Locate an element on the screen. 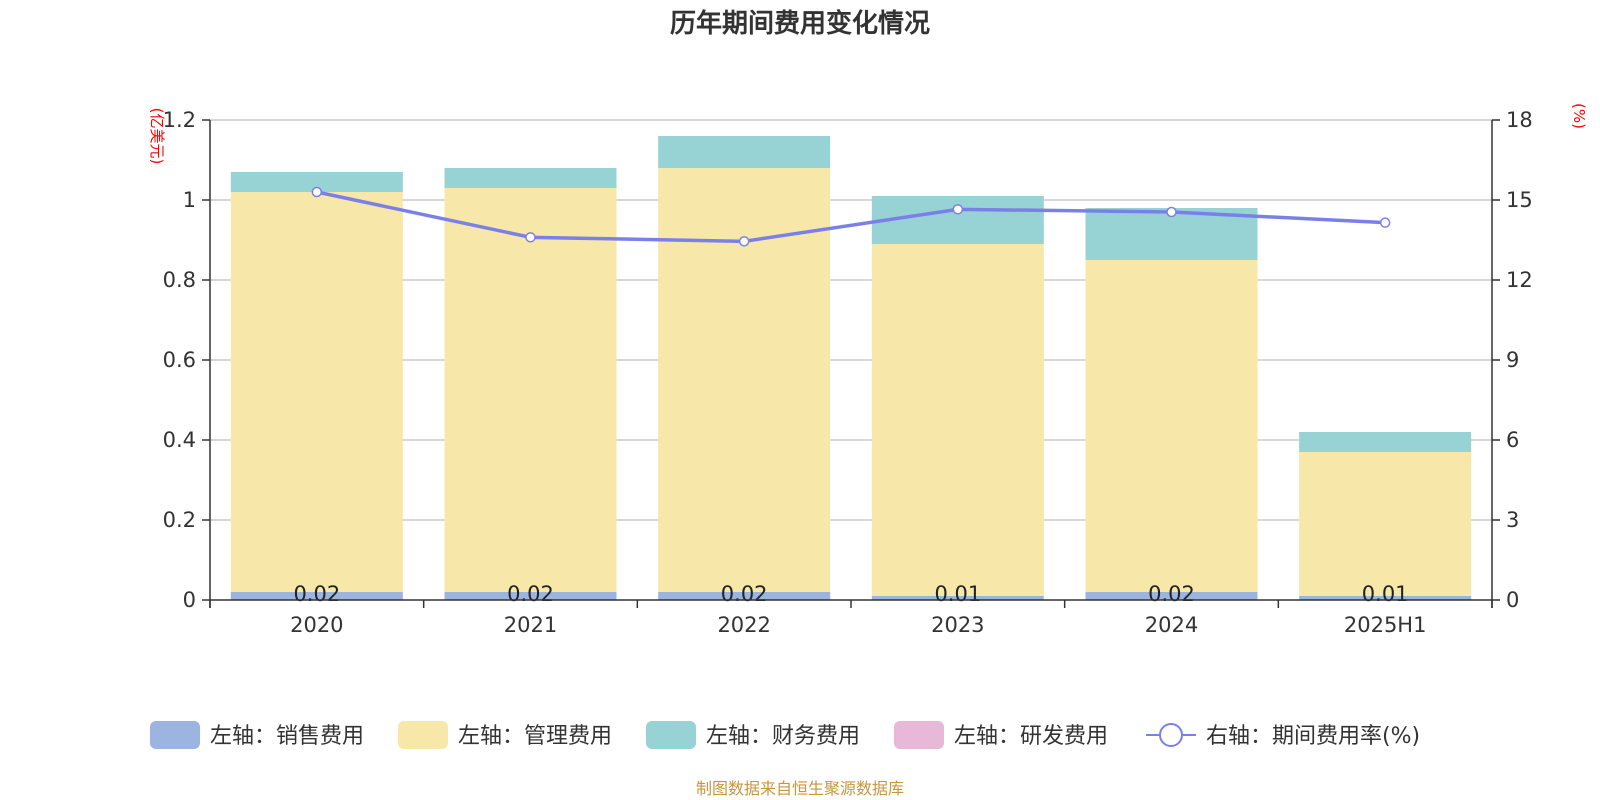  right-tick-label: 18 is located at coordinates (1519, 120).